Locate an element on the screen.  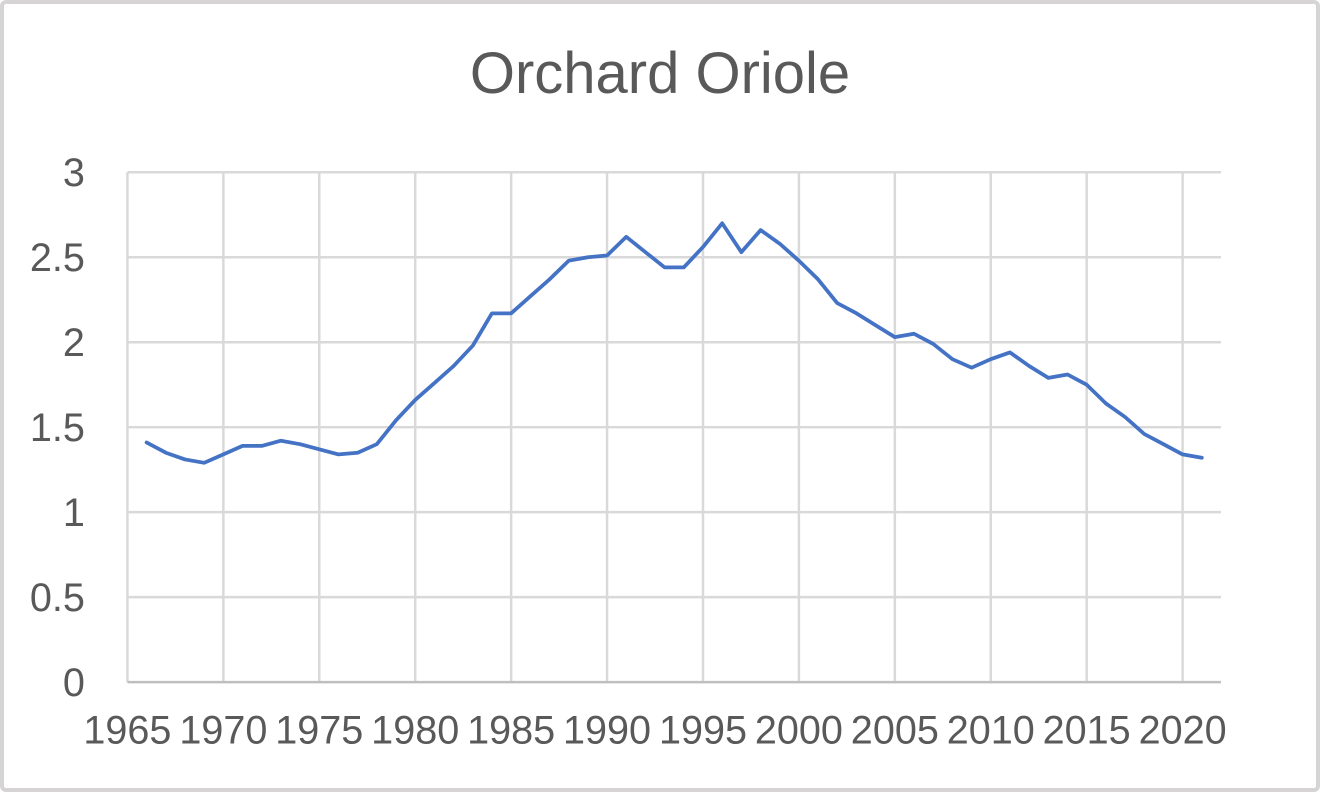
y-tick-label-2: 2 is located at coordinates (74, 343).